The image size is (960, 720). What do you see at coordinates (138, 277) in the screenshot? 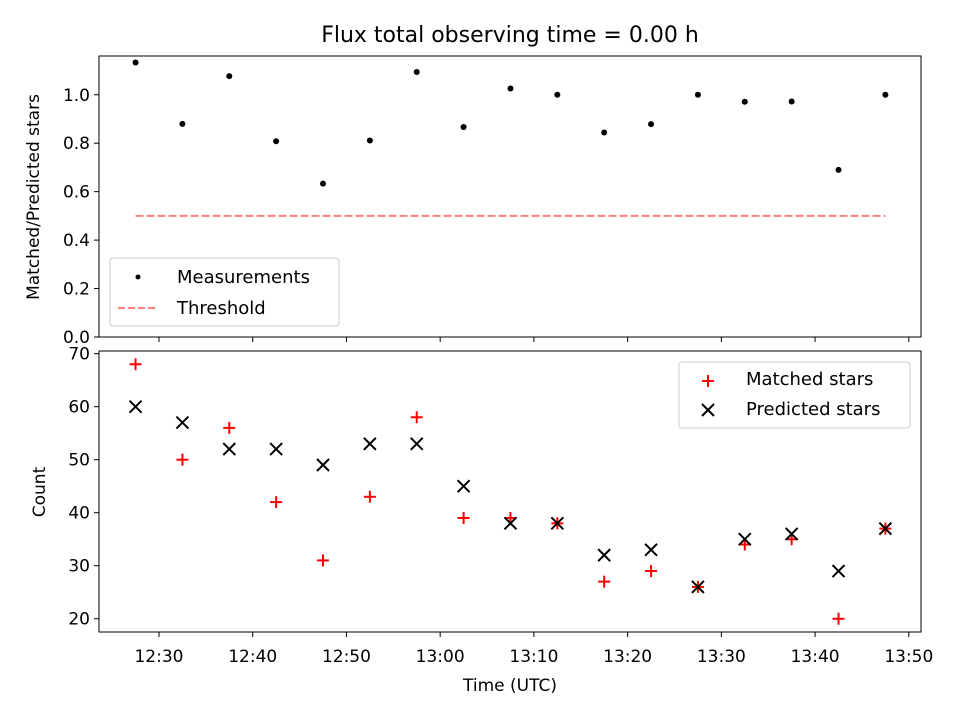
I see `legend-measurements-marker` at bounding box center [138, 277].